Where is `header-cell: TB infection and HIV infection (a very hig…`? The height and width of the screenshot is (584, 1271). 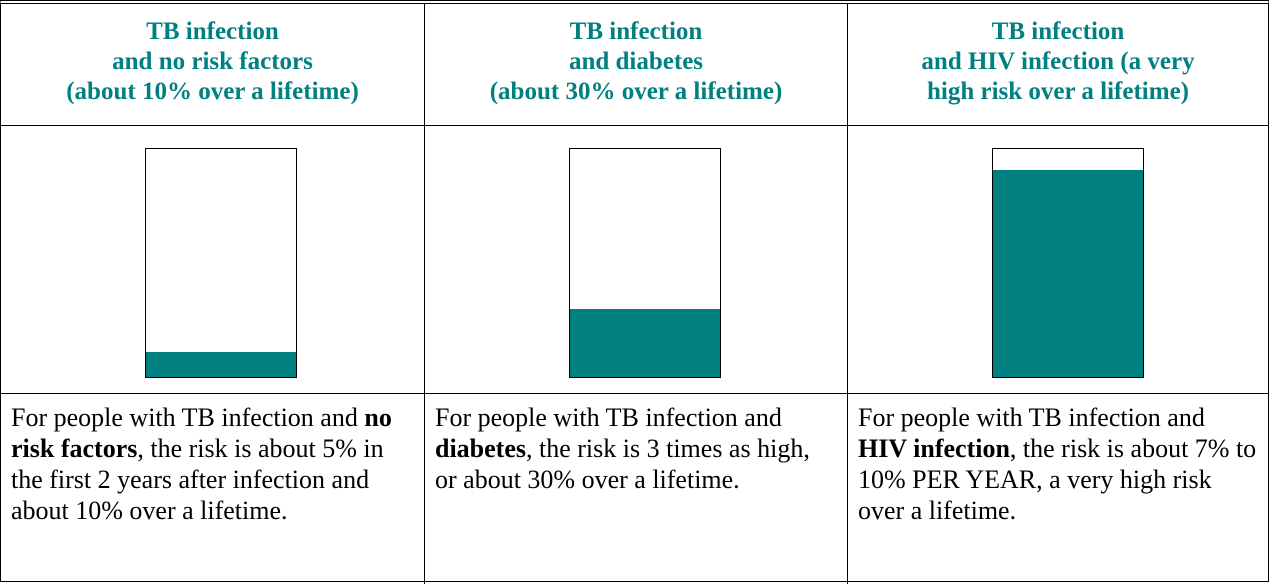 header-cell: TB infection and HIV infection (a very hig… is located at coordinates (1058, 65).